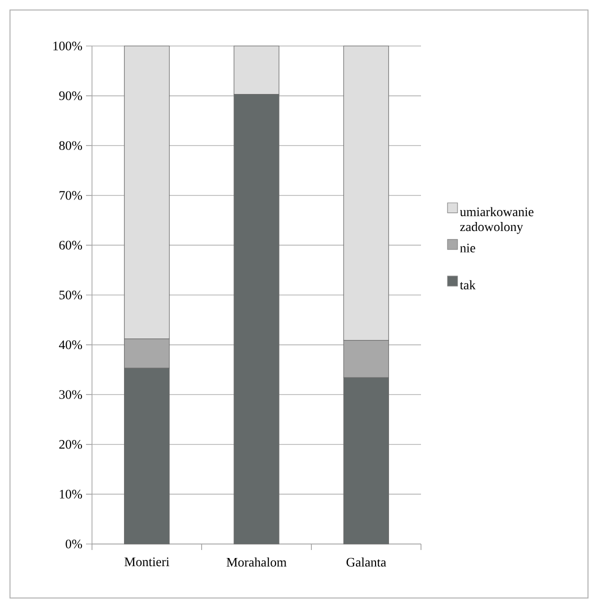 This screenshot has height=608, width=596. I want to click on y-tick-label: 90%, so click(70, 95).